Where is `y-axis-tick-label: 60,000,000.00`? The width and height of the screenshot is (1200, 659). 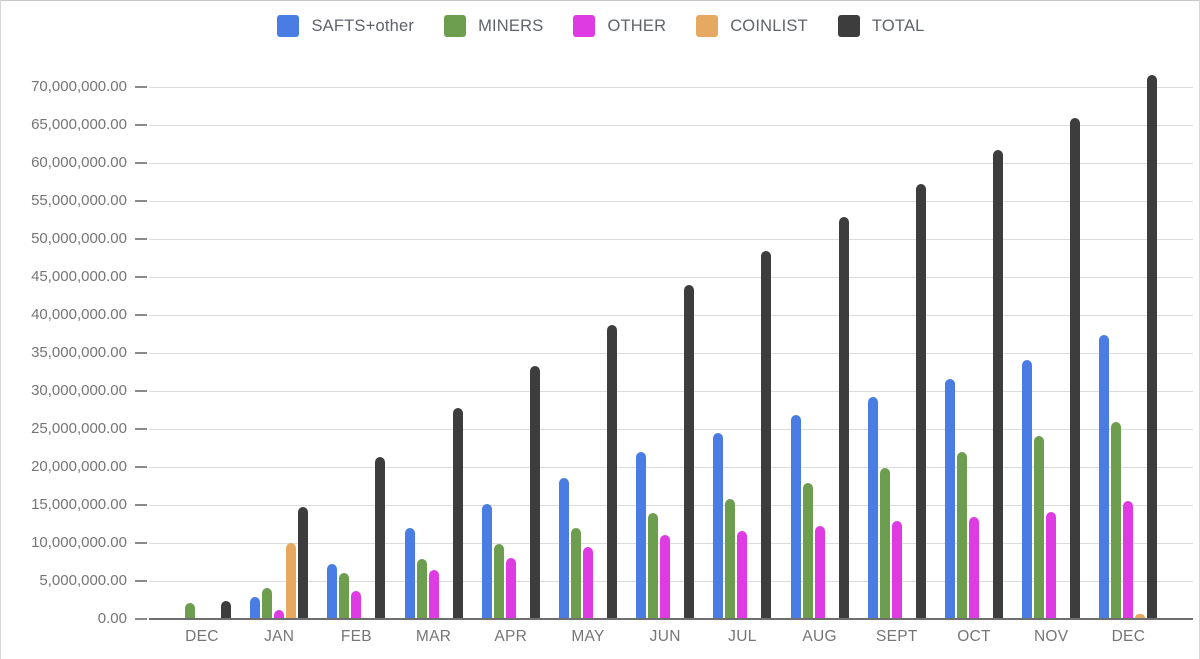 y-axis-tick-label: 60,000,000.00 is located at coordinates (79, 162).